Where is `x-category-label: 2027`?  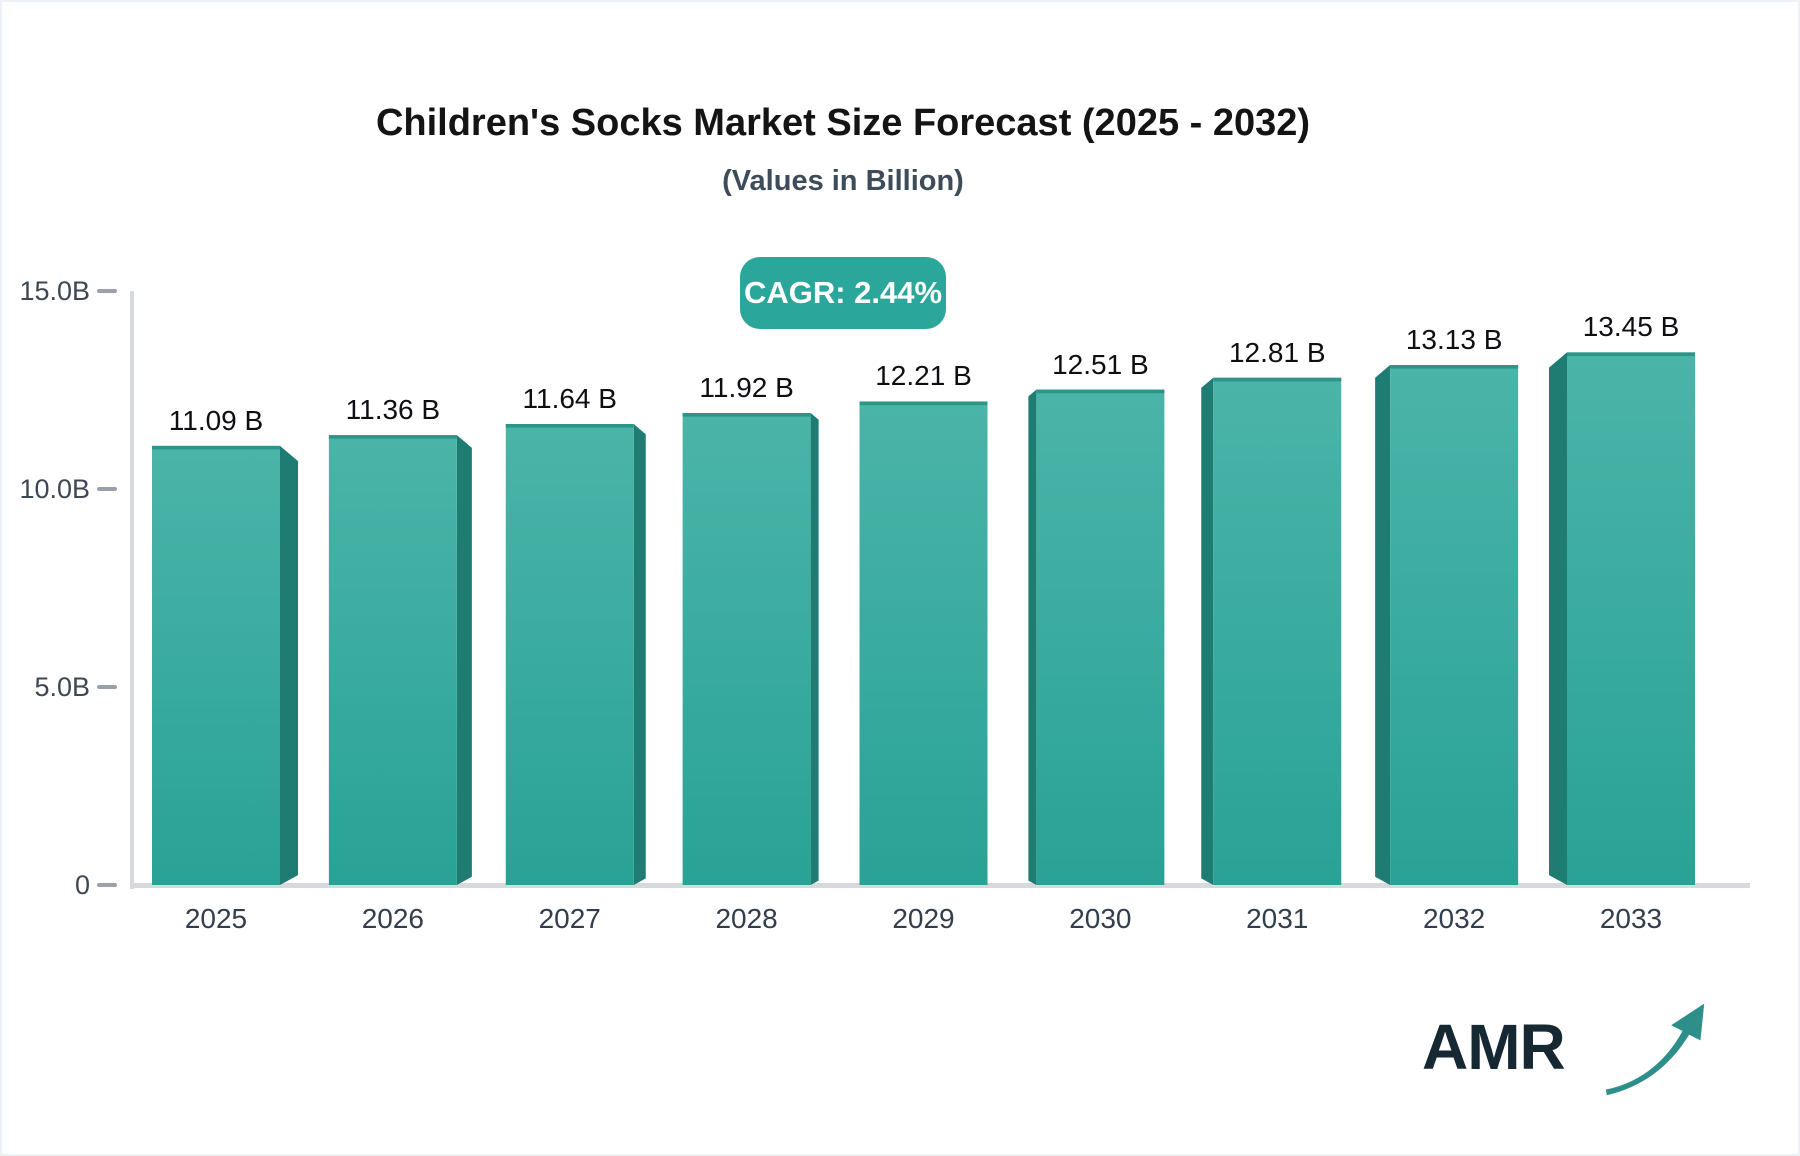
x-category-label: 2027 is located at coordinates (569, 918).